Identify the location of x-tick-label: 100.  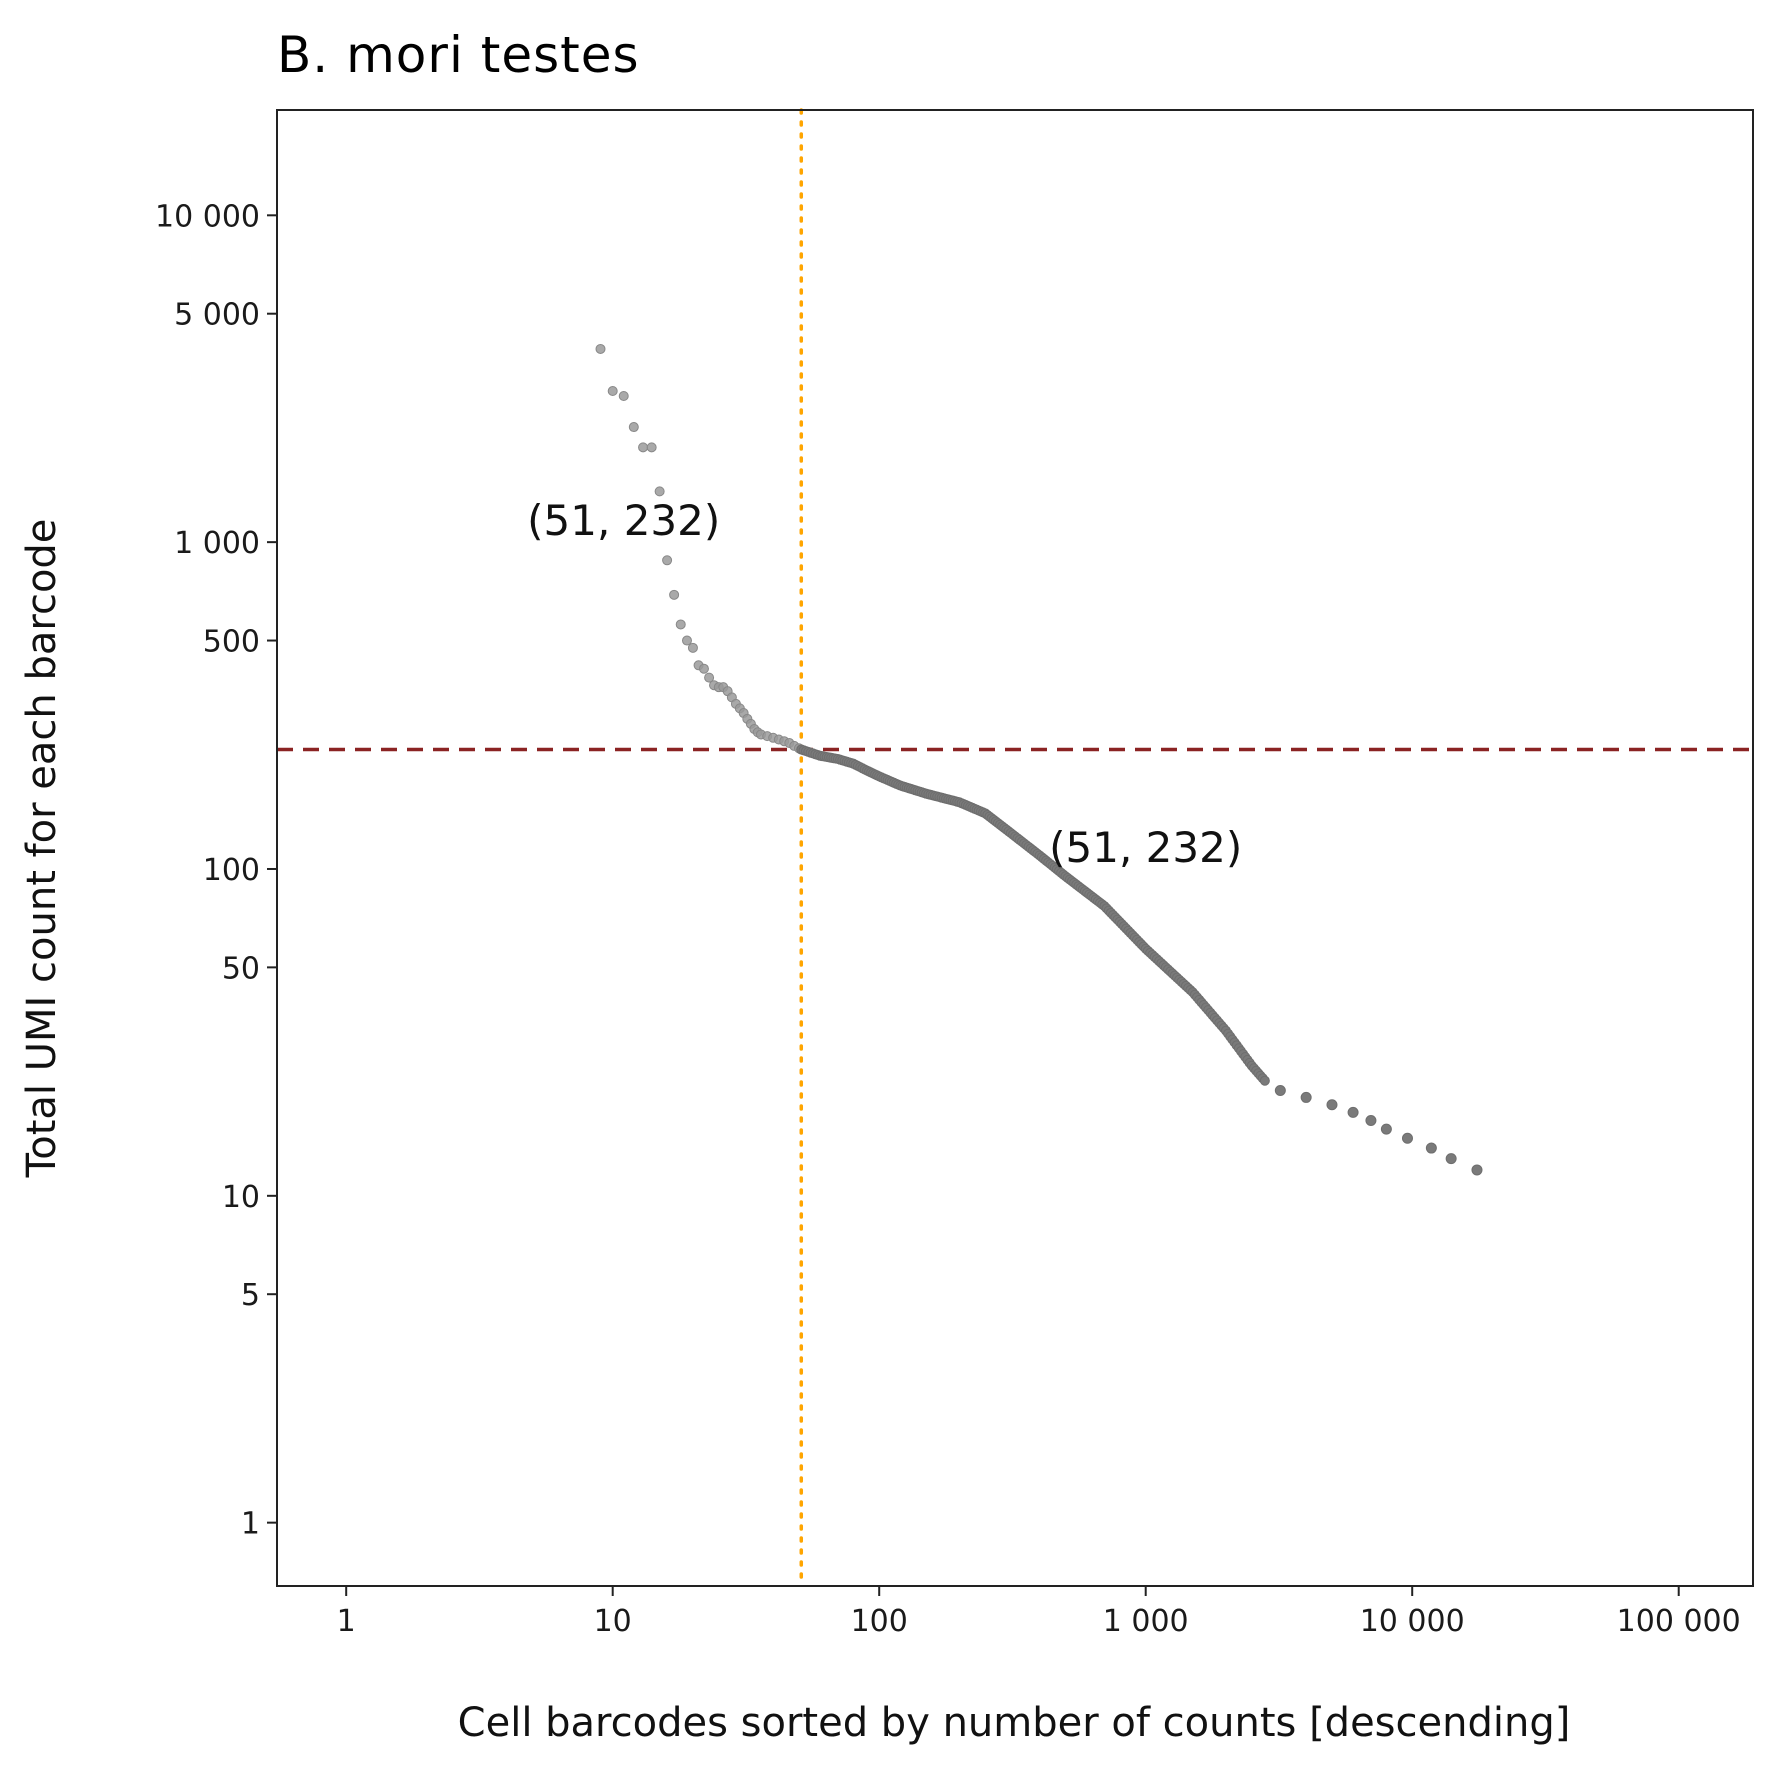
(879, 1621).